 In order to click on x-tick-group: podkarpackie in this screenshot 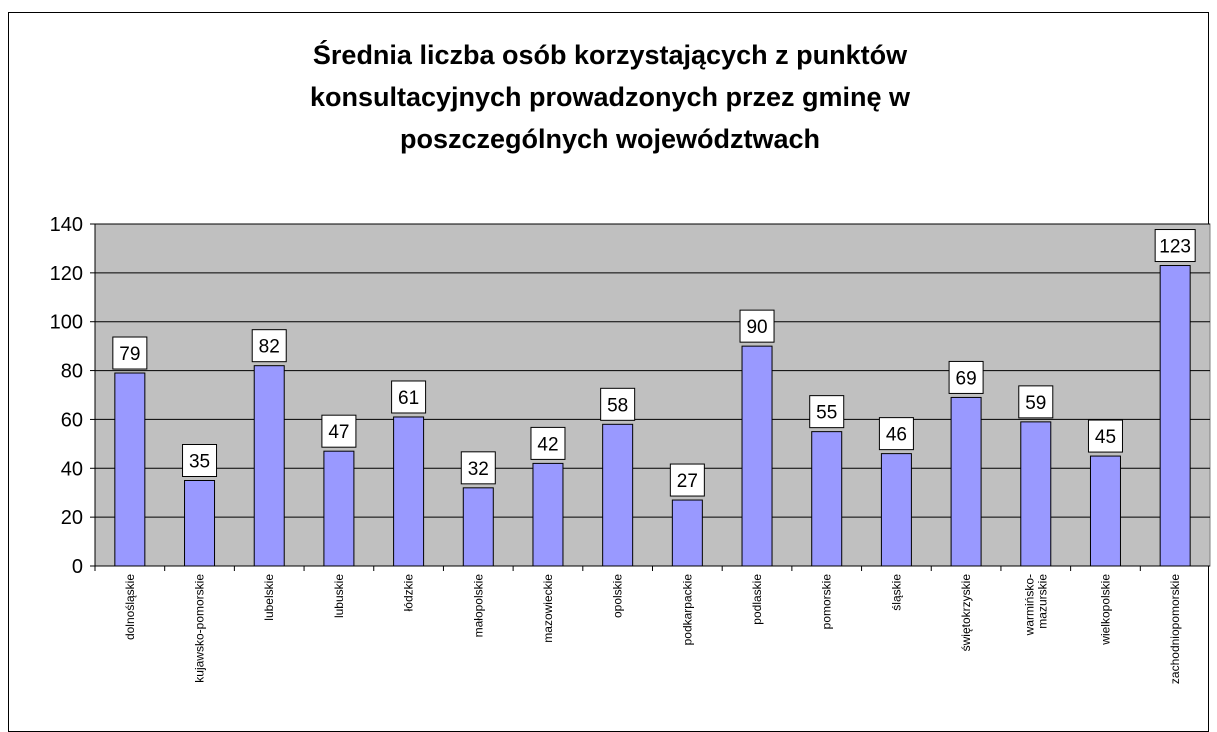, I will do `click(687, 610)`.